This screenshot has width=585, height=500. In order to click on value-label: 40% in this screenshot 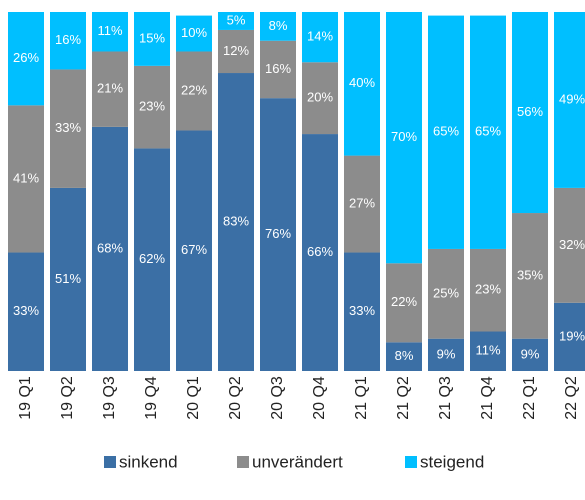, I will do `click(362, 82)`.